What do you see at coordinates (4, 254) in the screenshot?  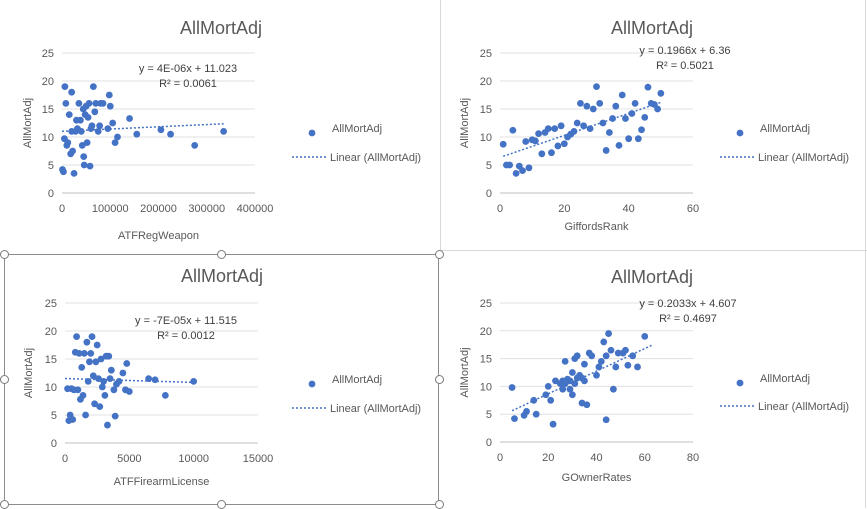 I see `resize-handle-top-left` at bounding box center [4, 254].